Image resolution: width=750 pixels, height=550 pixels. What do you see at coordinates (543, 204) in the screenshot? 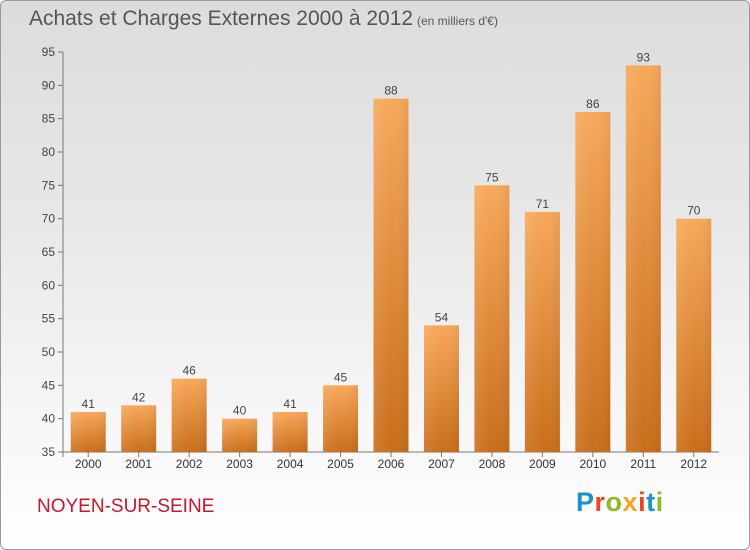
I see `data-label: 71` at bounding box center [543, 204].